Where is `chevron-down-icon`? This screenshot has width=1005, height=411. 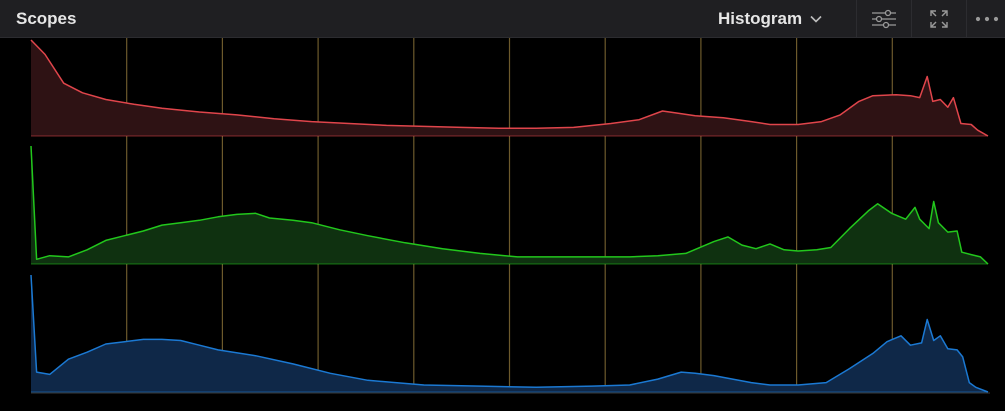
chevron-down-icon is located at coordinates (816, 19).